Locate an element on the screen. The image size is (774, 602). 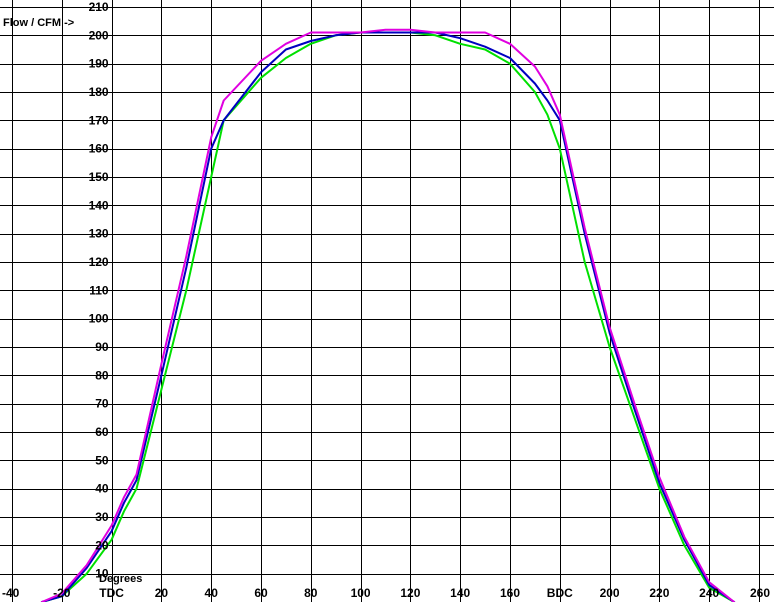
y-tick-label: 110 is located at coordinates (99, 290).